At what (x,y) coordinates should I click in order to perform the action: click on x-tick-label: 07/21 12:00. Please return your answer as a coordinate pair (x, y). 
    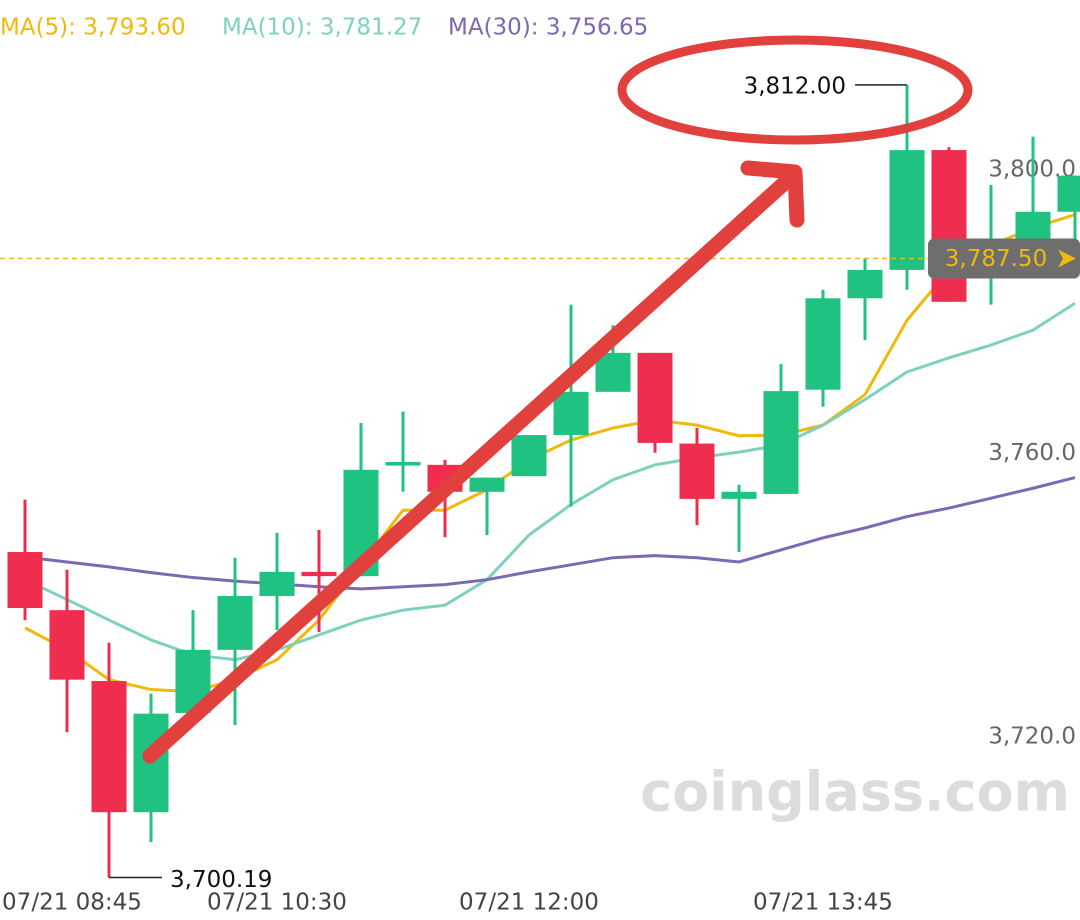
    Looking at the image, I should click on (529, 903).